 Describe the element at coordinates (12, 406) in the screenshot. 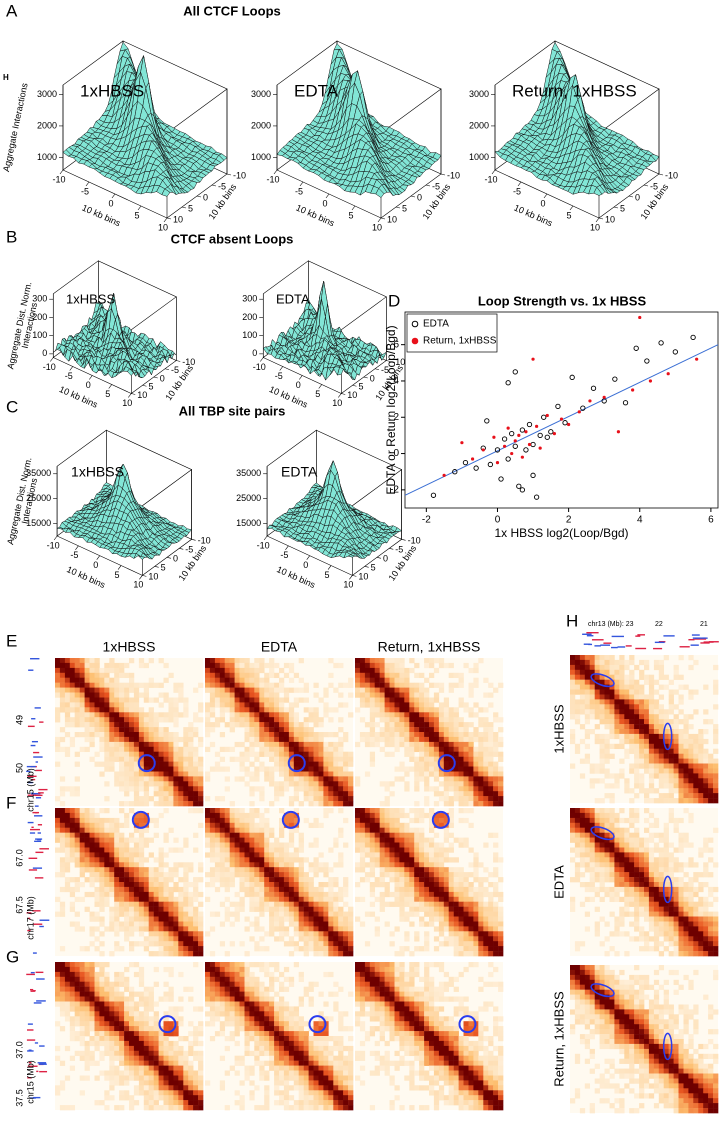

I see `panel-letter: C` at that location.